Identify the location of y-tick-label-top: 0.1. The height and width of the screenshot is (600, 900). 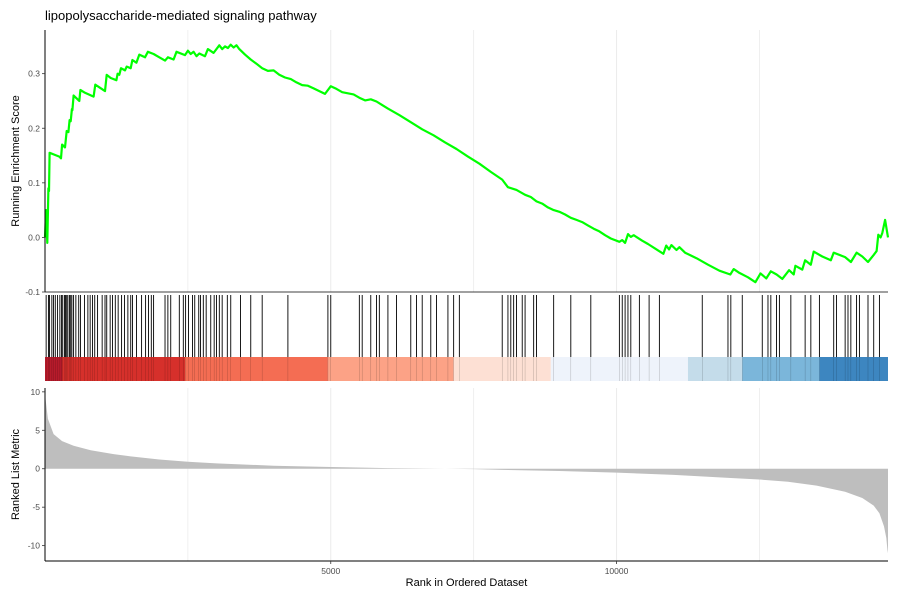
(34, 183).